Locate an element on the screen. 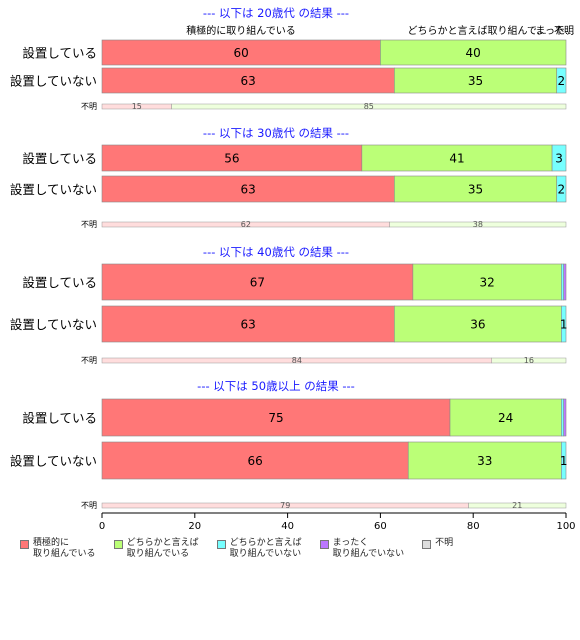 This screenshot has height=640, width=580. panel-title: --- 以下は 50歳以上 の結果 --- is located at coordinates (276, 386).